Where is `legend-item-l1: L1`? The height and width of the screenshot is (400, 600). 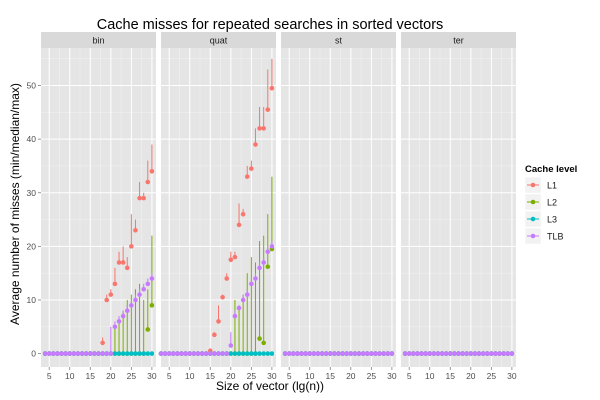
legend-item-l1: L1 is located at coordinates (540, 185).